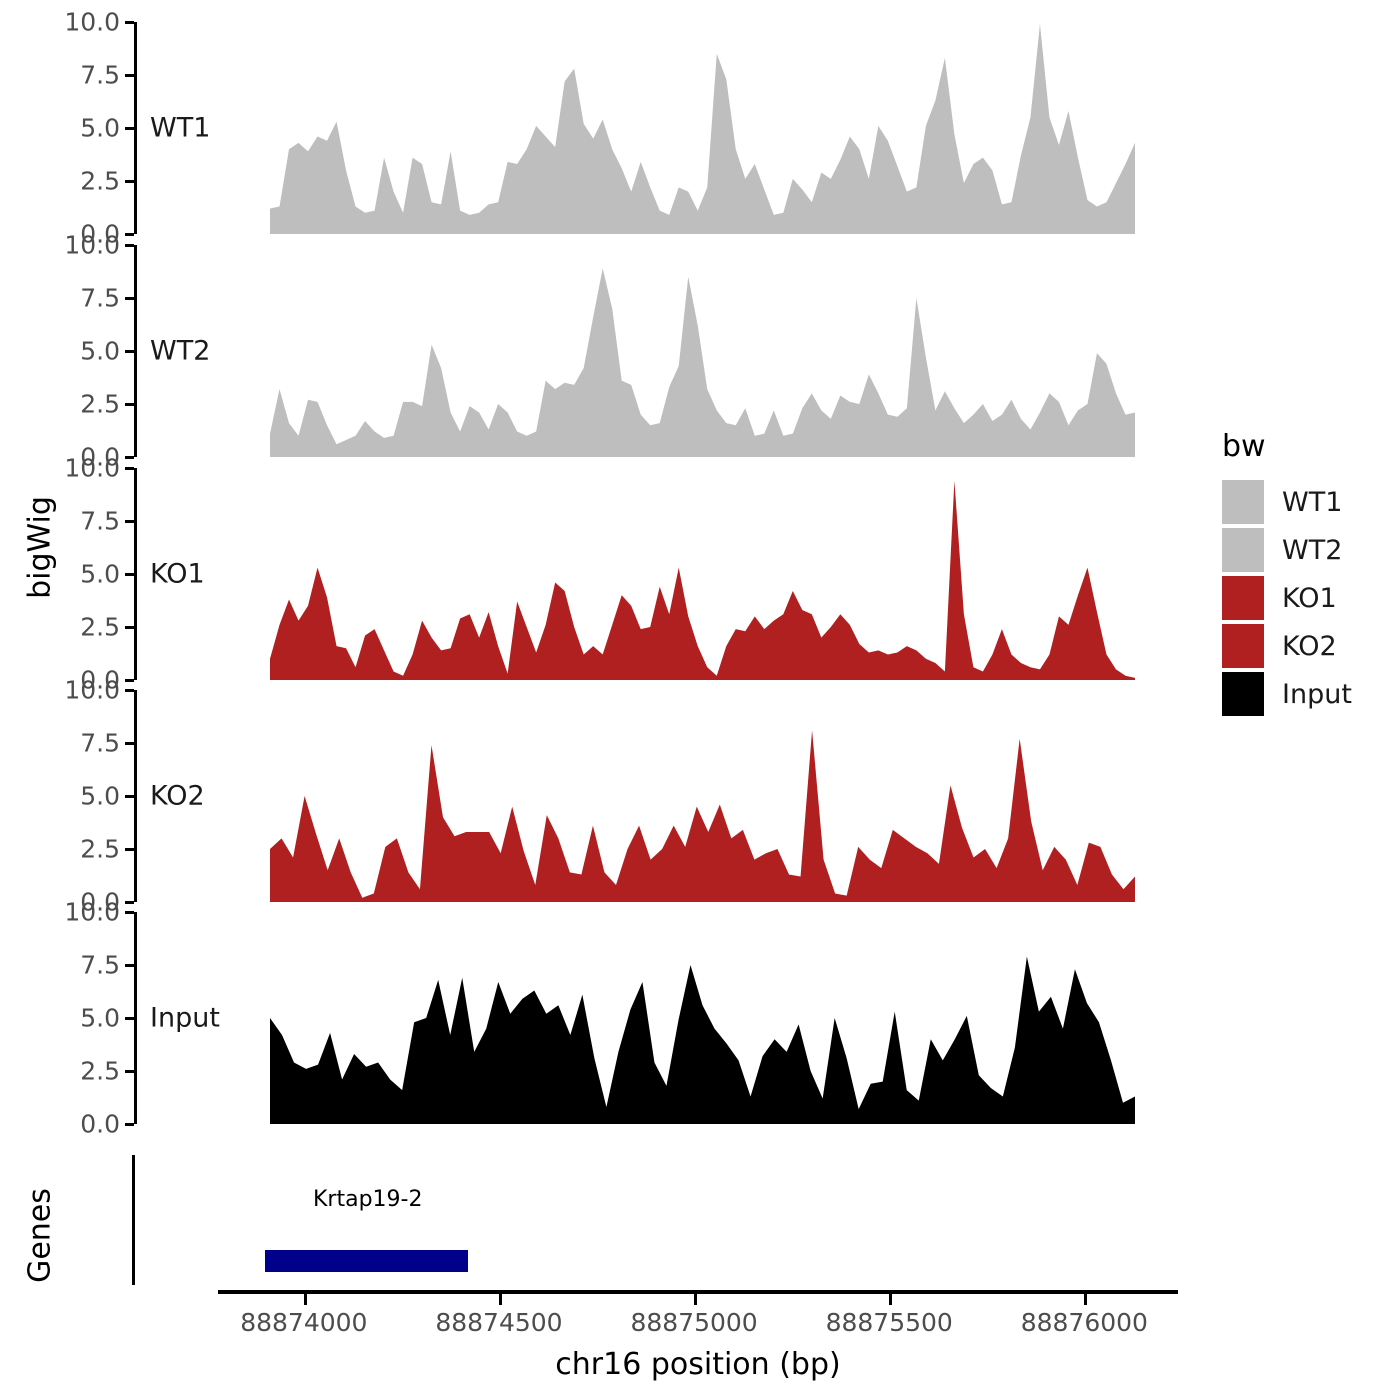 The image size is (1400, 1400). Describe the element at coordinates (1084, 1322) in the screenshot. I see `x-tick-label: 88876000` at that location.